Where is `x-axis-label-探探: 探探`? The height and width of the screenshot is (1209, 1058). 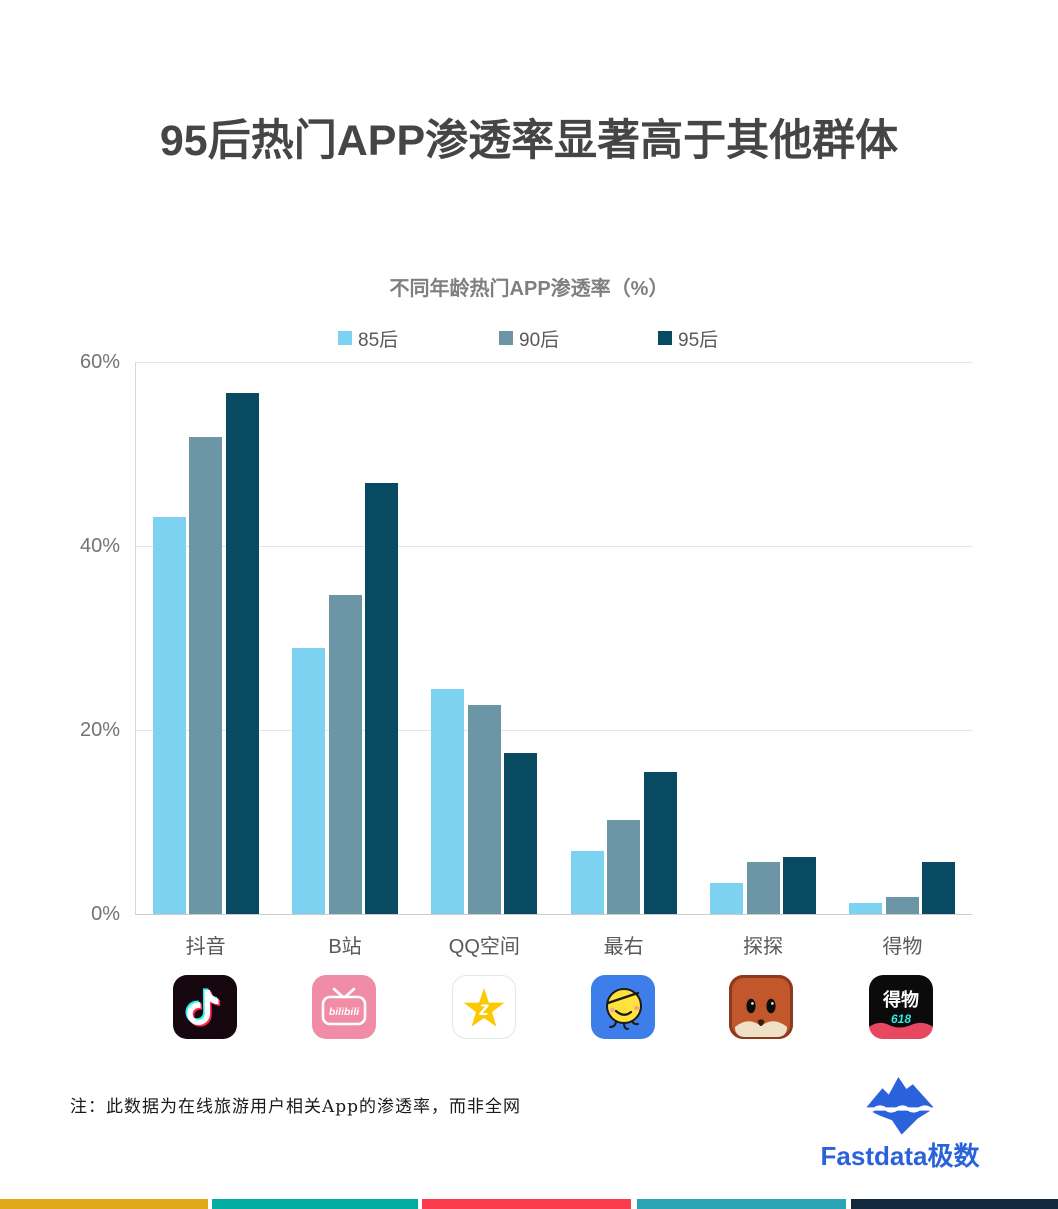 x-axis-label-探探: 探探 is located at coordinates (763, 947).